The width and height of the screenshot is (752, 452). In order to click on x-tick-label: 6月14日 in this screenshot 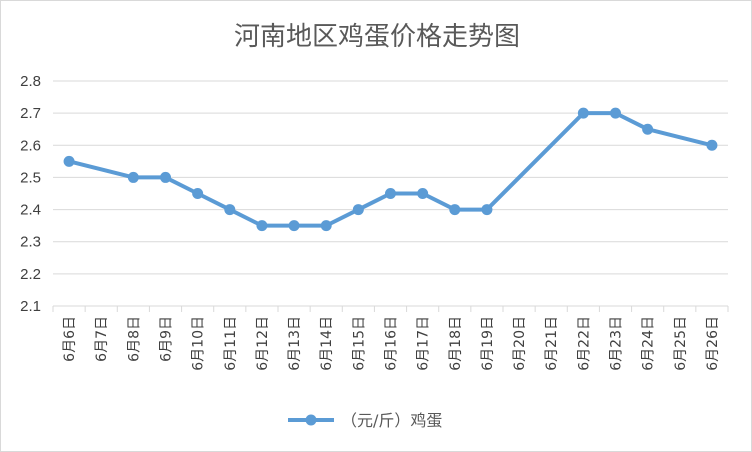, I will do `click(327, 343)`.